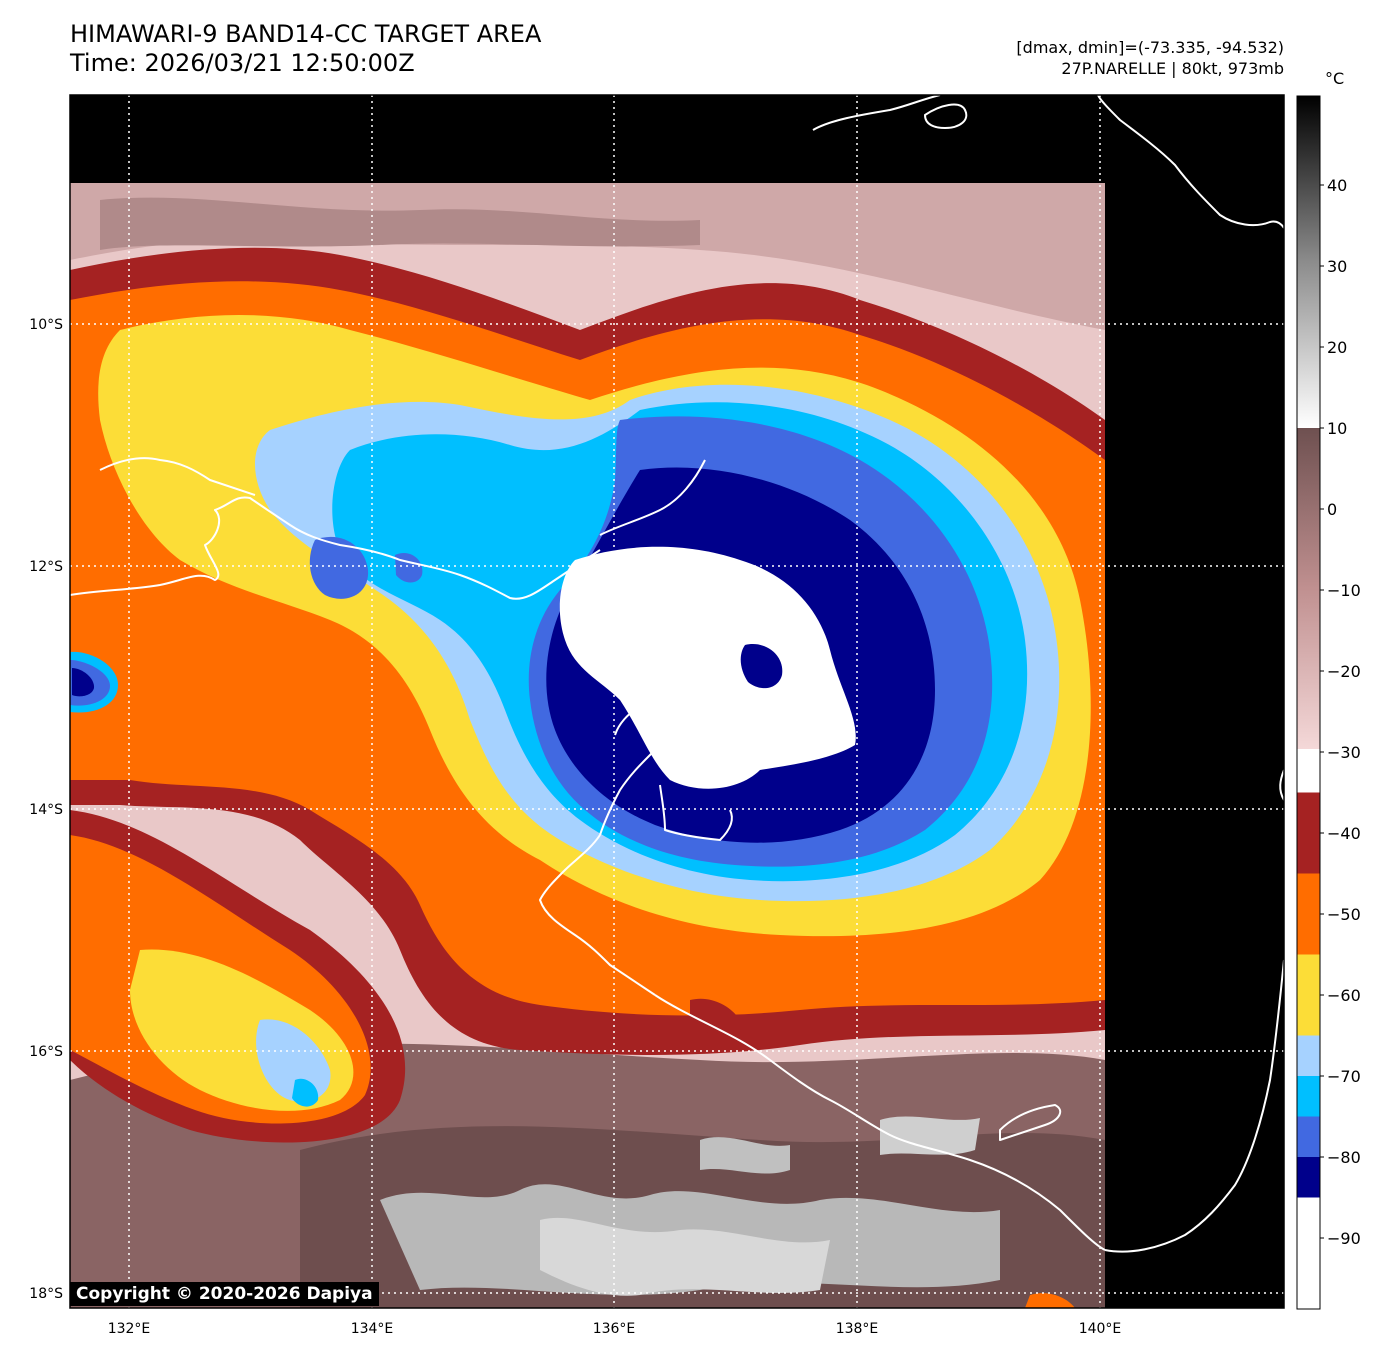  Describe the element at coordinates (857, 1329) in the screenshot. I see `lon-tick-label: 138°E` at that location.